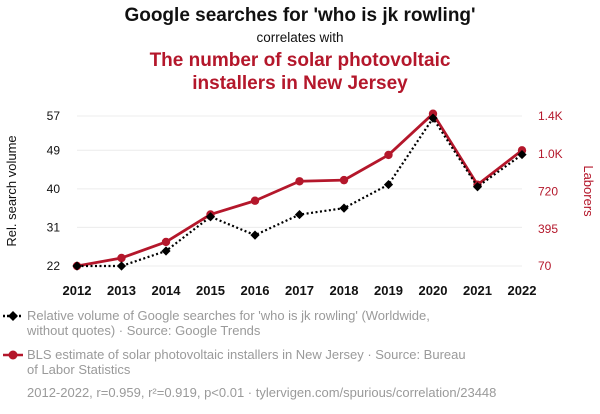 The image size is (600, 414). I want to click on y-axis-left: 22 31 40 49 57, so click(54, 191).